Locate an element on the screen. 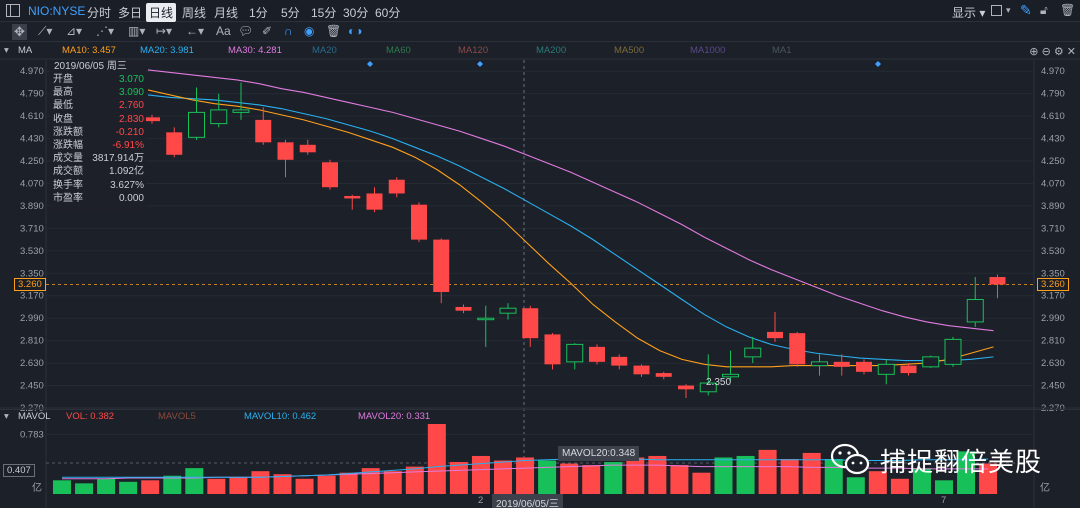 The height and width of the screenshot is (508, 1080). period-tab-intraday: 分时 is located at coordinates (99, 13).